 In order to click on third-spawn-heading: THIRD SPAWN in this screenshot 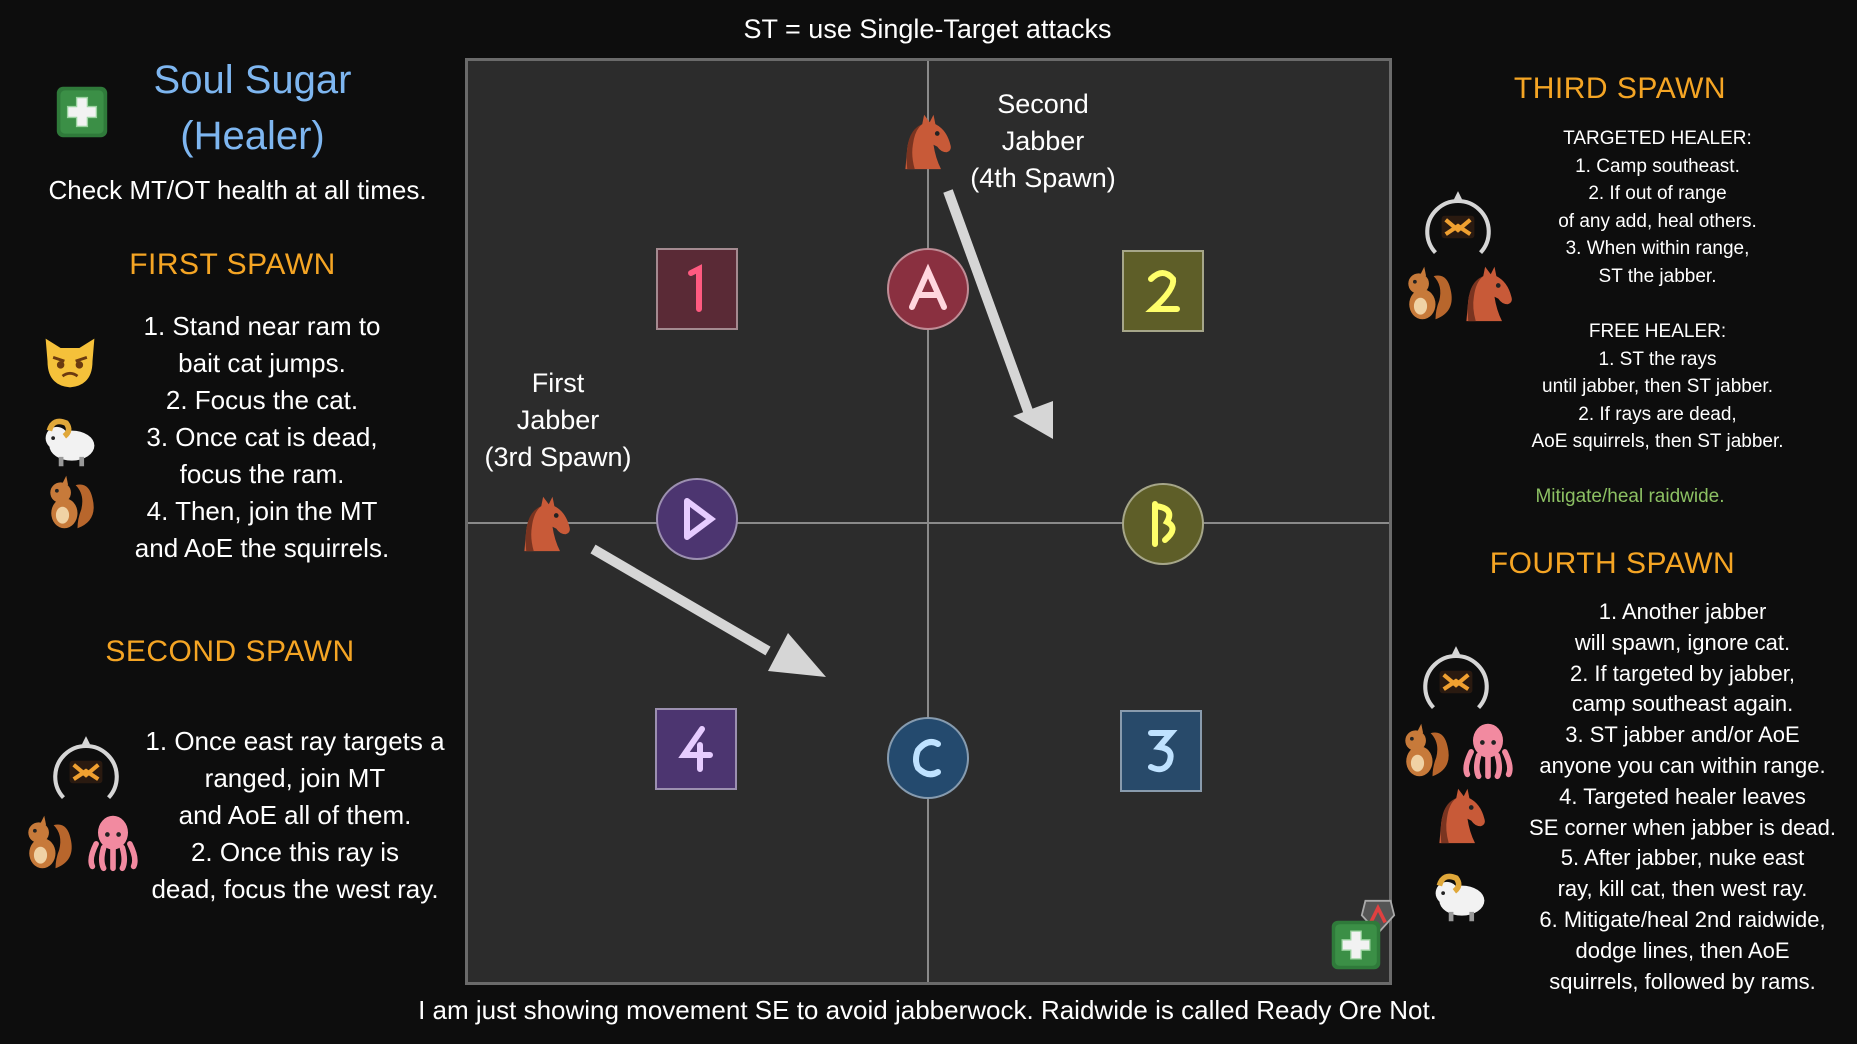, I will do `click(1620, 88)`.